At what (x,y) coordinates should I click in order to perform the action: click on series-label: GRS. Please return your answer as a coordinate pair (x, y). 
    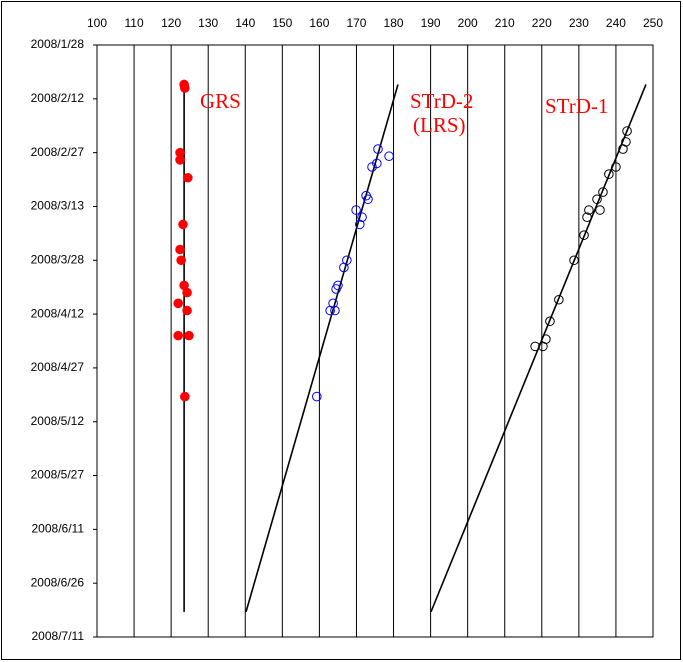
    Looking at the image, I should click on (220, 101).